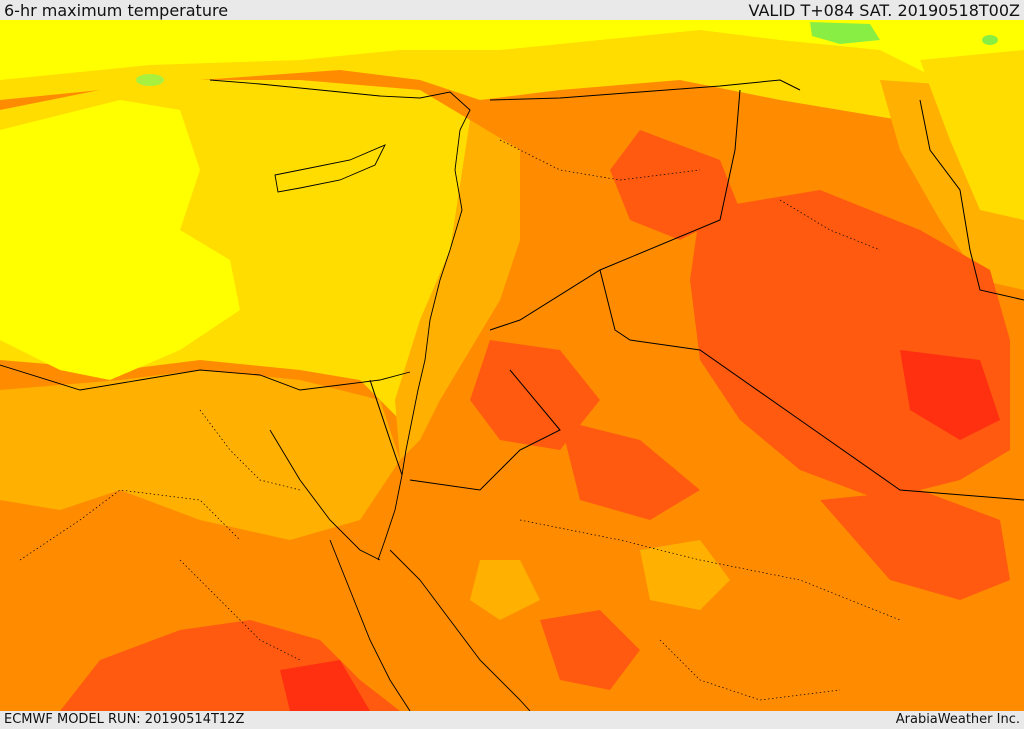 The height and width of the screenshot is (729, 1024). I want to click on temp-field-levant, so click(457, 290).